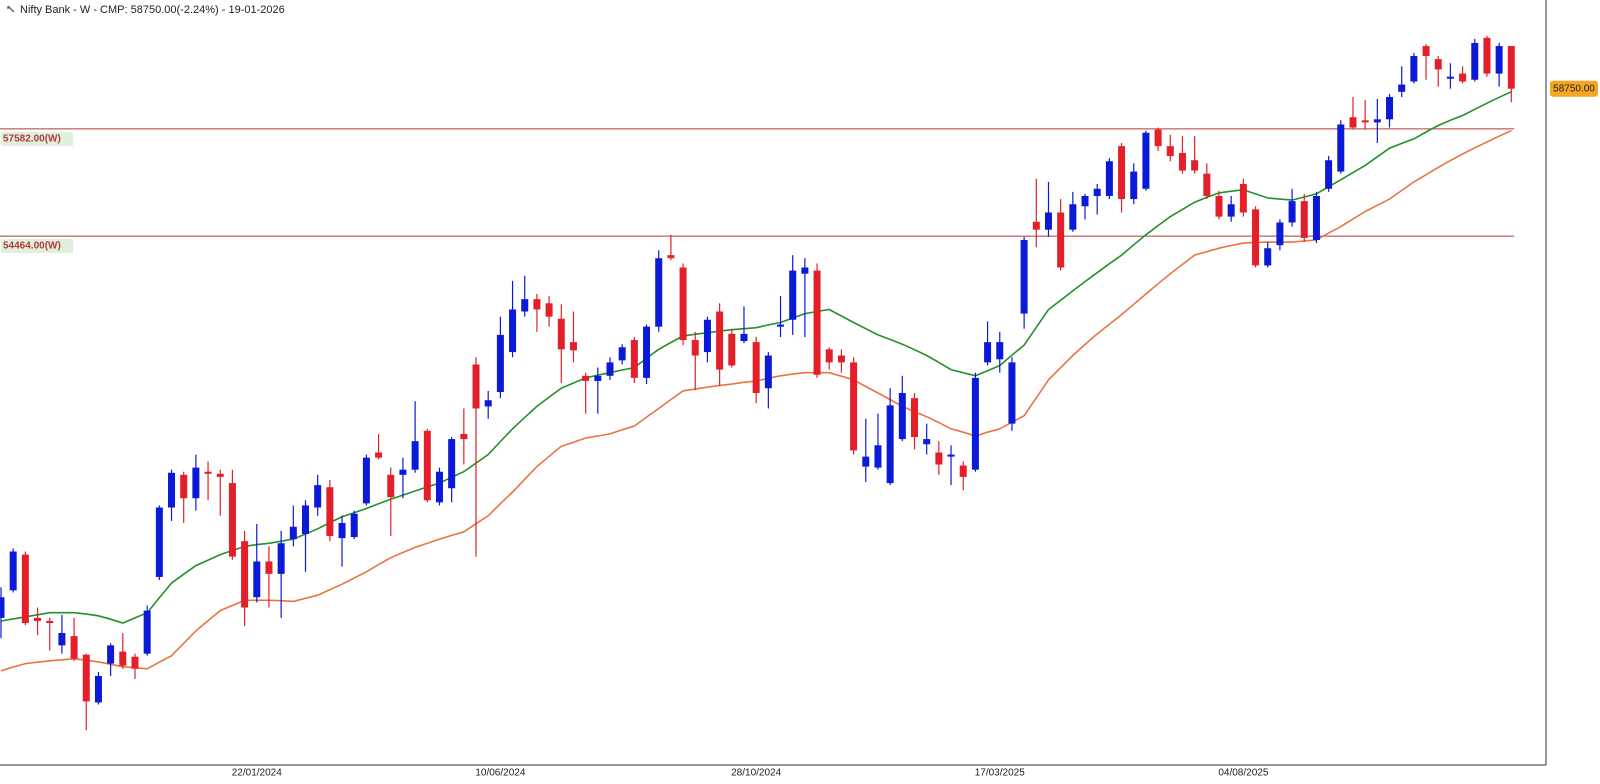 The image size is (1600, 784). I want to click on last-price-label: 58750.00, so click(1574, 88).